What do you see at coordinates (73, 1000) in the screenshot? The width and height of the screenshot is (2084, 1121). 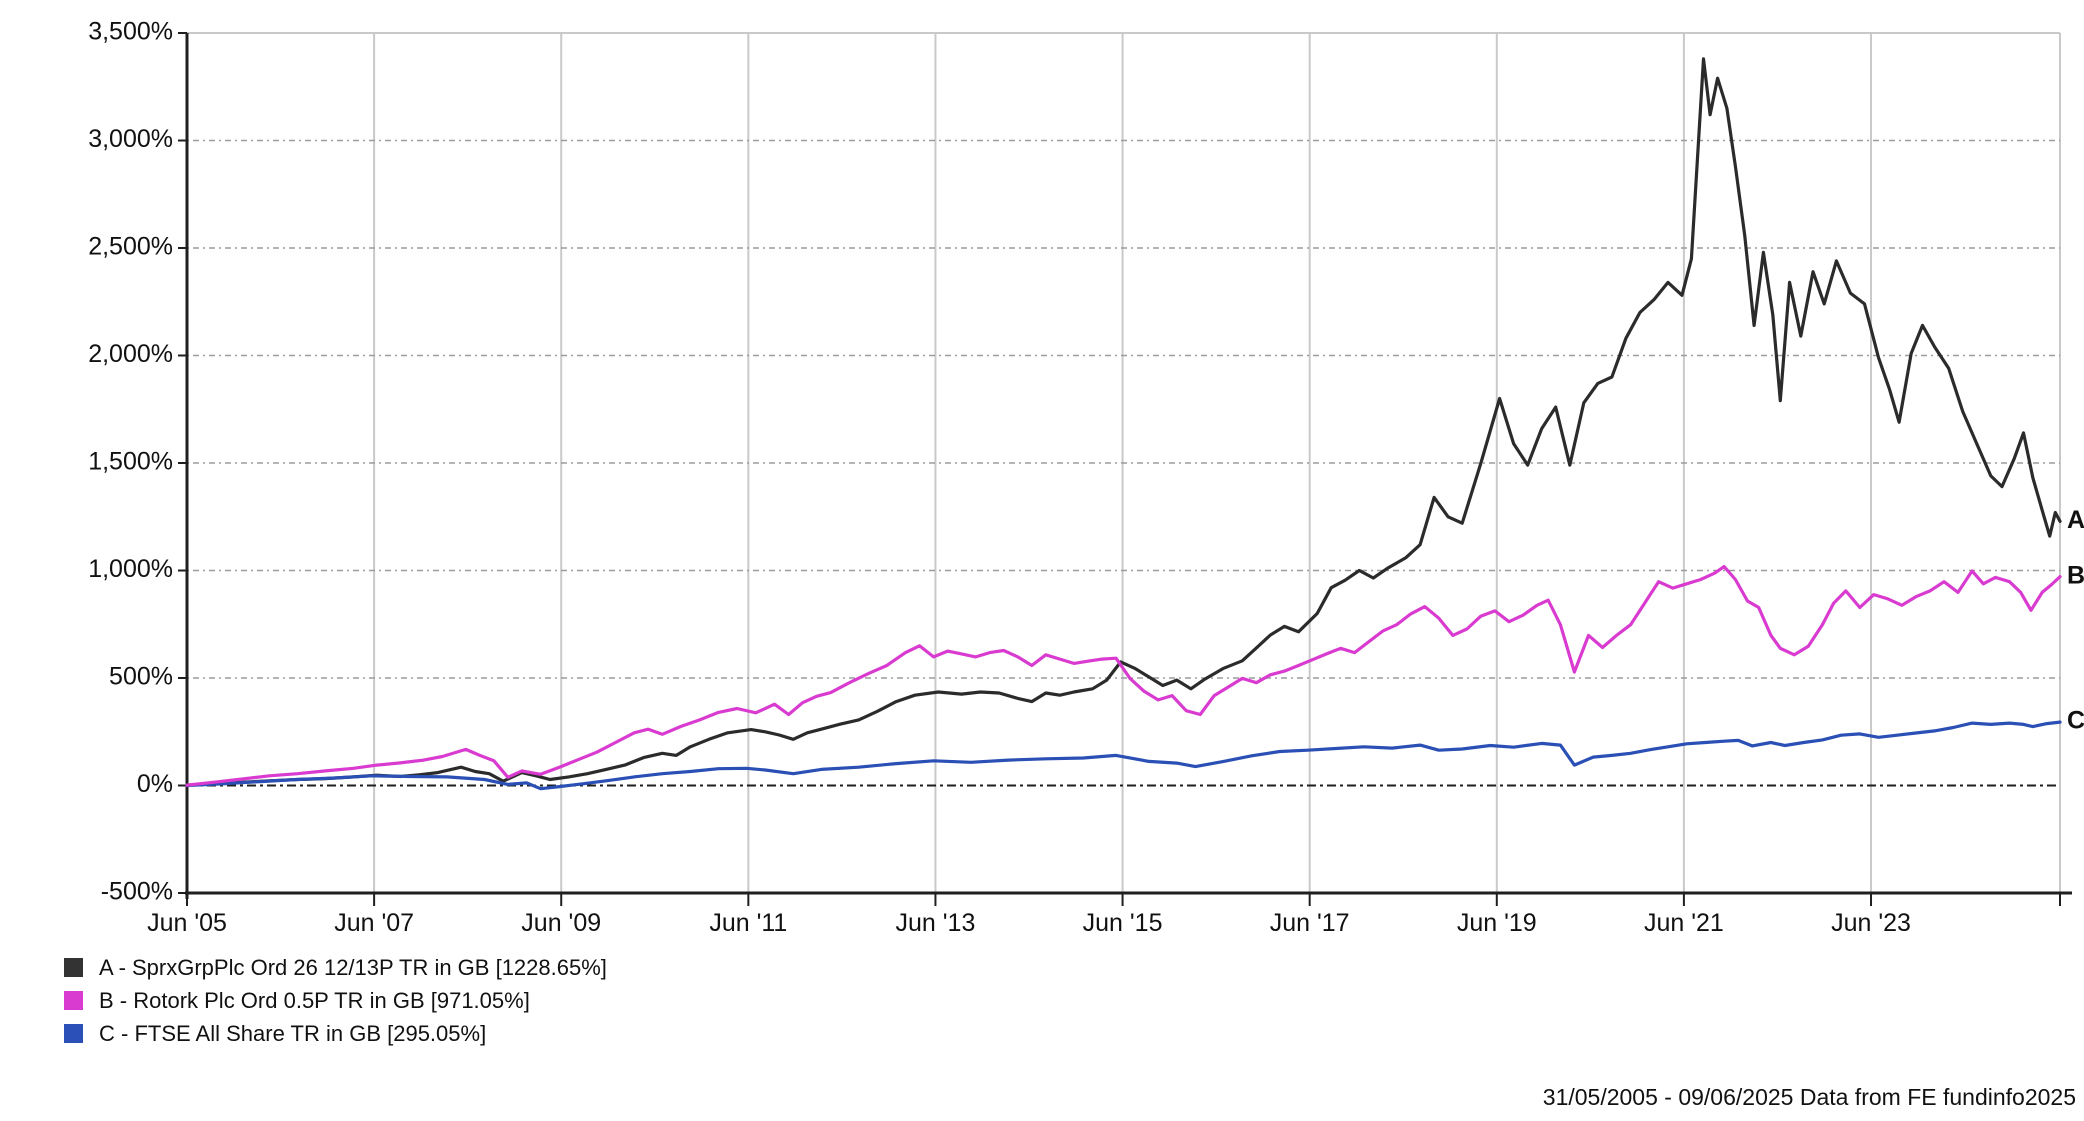 I see `legend-swatch-B` at bounding box center [73, 1000].